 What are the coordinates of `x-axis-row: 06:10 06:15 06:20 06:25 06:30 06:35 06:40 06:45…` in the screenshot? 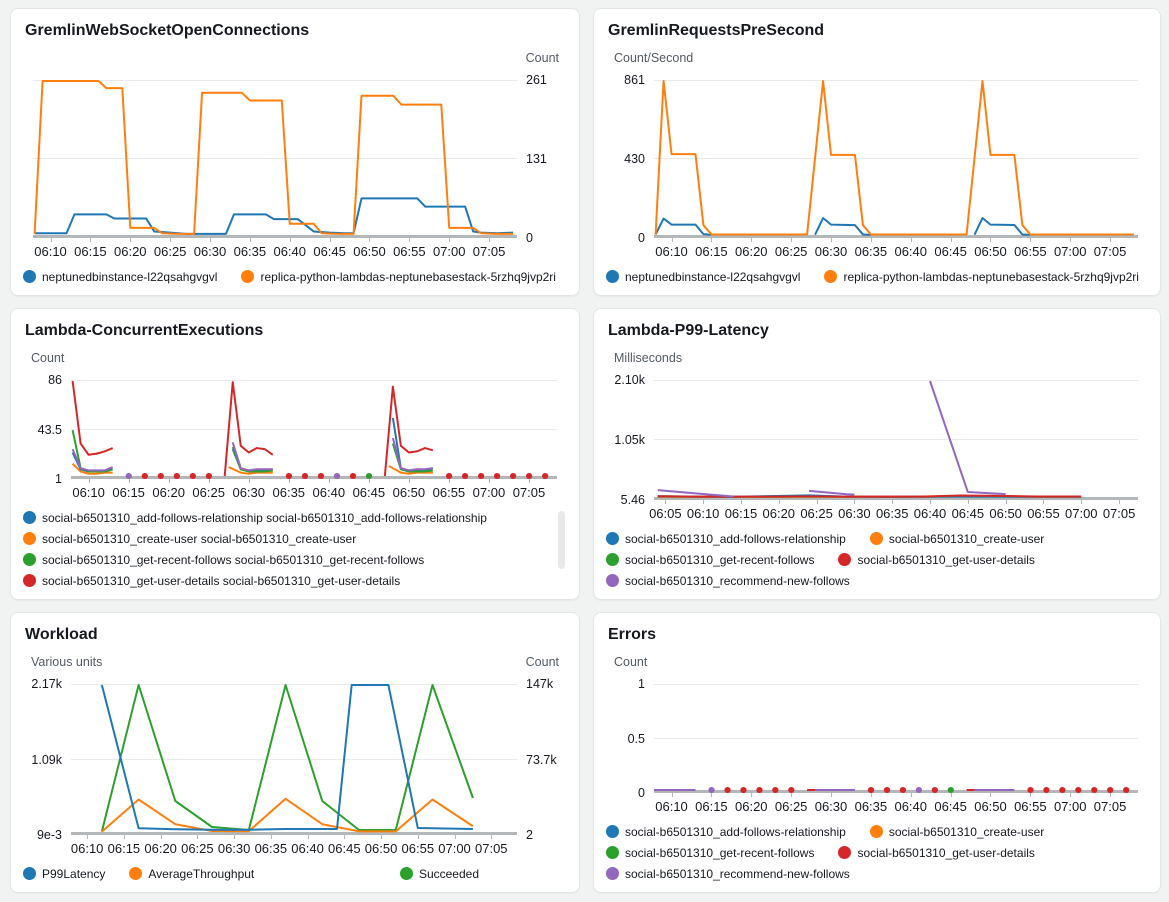 It's located at (295, 491).